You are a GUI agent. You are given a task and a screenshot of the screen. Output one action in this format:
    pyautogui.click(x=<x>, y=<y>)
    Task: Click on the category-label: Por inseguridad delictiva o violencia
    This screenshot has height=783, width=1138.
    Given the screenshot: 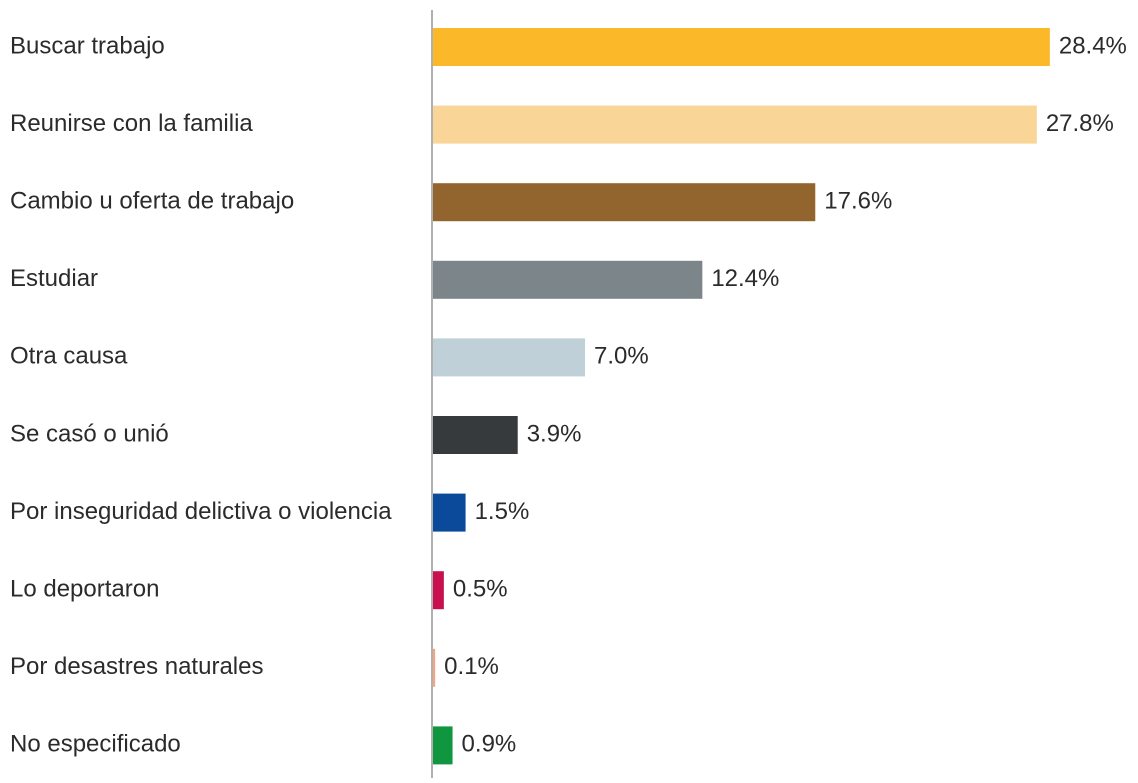 What is the action you would take?
    pyautogui.click(x=201, y=511)
    